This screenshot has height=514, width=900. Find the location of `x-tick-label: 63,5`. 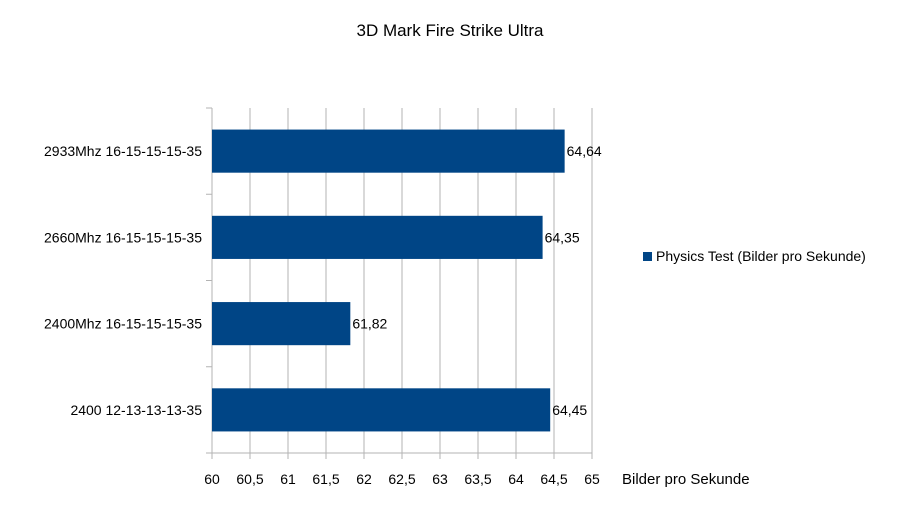

x-tick-label: 63,5 is located at coordinates (477, 479).